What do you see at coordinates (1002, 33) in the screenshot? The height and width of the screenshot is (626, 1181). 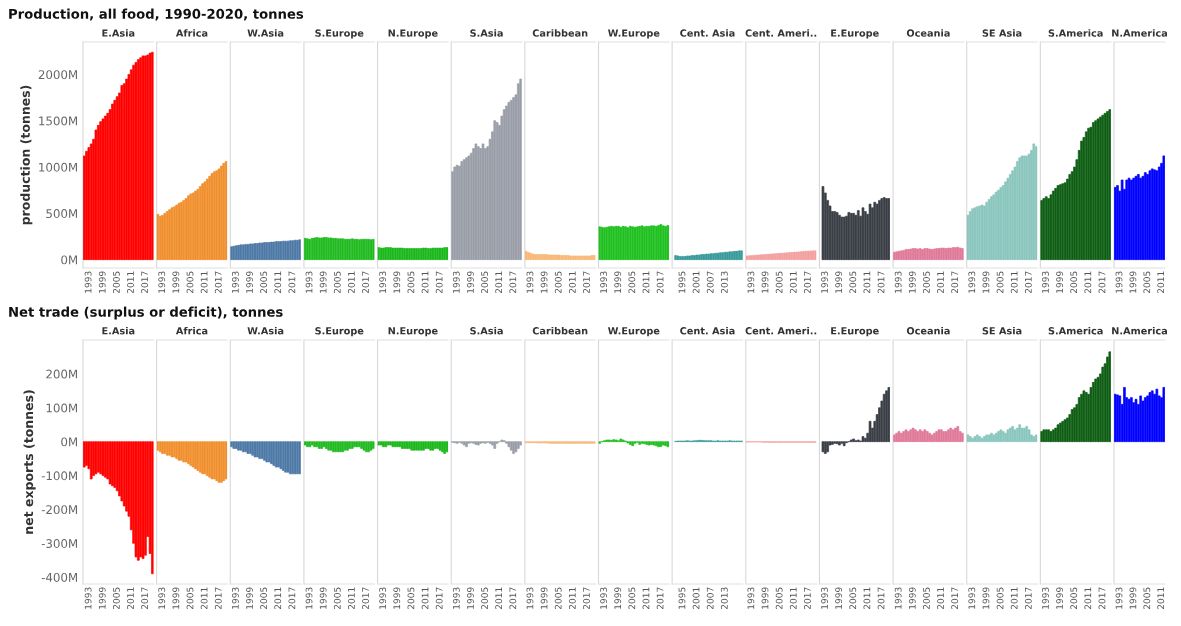 I see `chart-title: SE Asia` at bounding box center [1002, 33].